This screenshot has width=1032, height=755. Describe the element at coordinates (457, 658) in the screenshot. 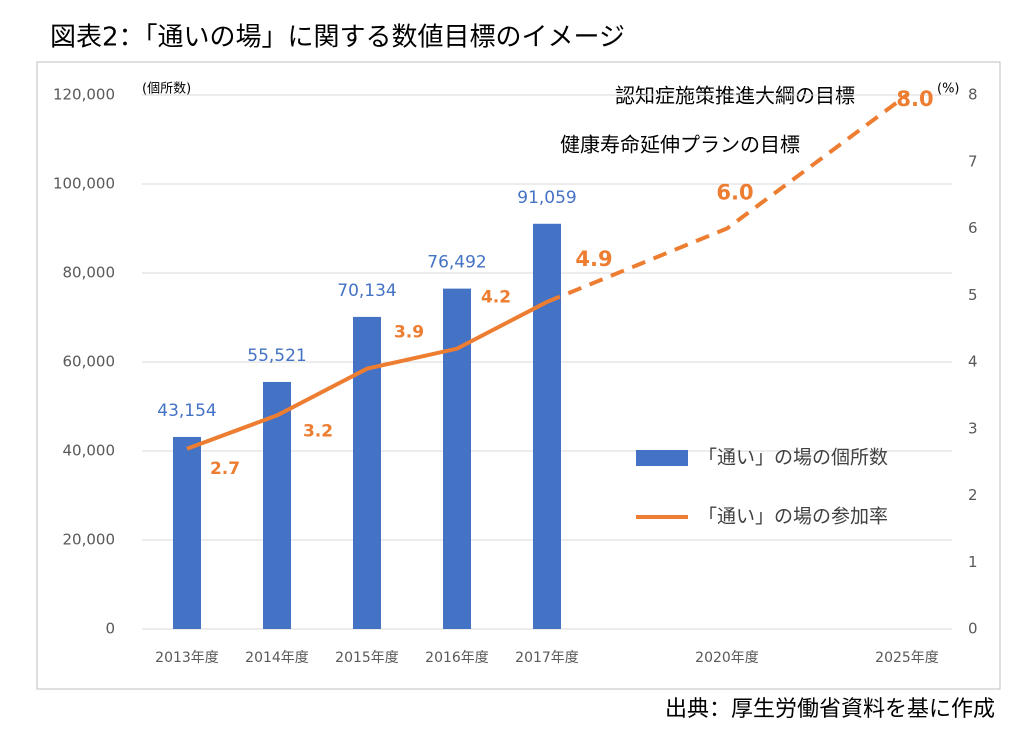

I see `x-tick-label: 2016年度` at that location.